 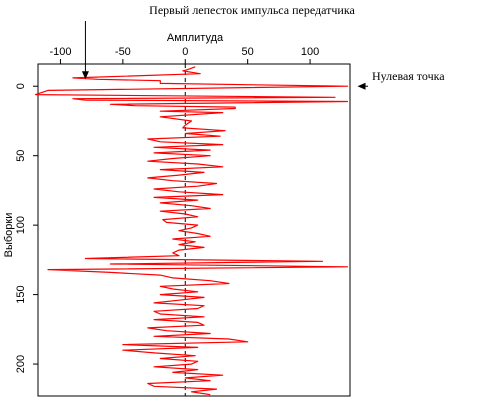 I want to click on zero-point-annotation: Нулевая точка, so click(x=408, y=76).